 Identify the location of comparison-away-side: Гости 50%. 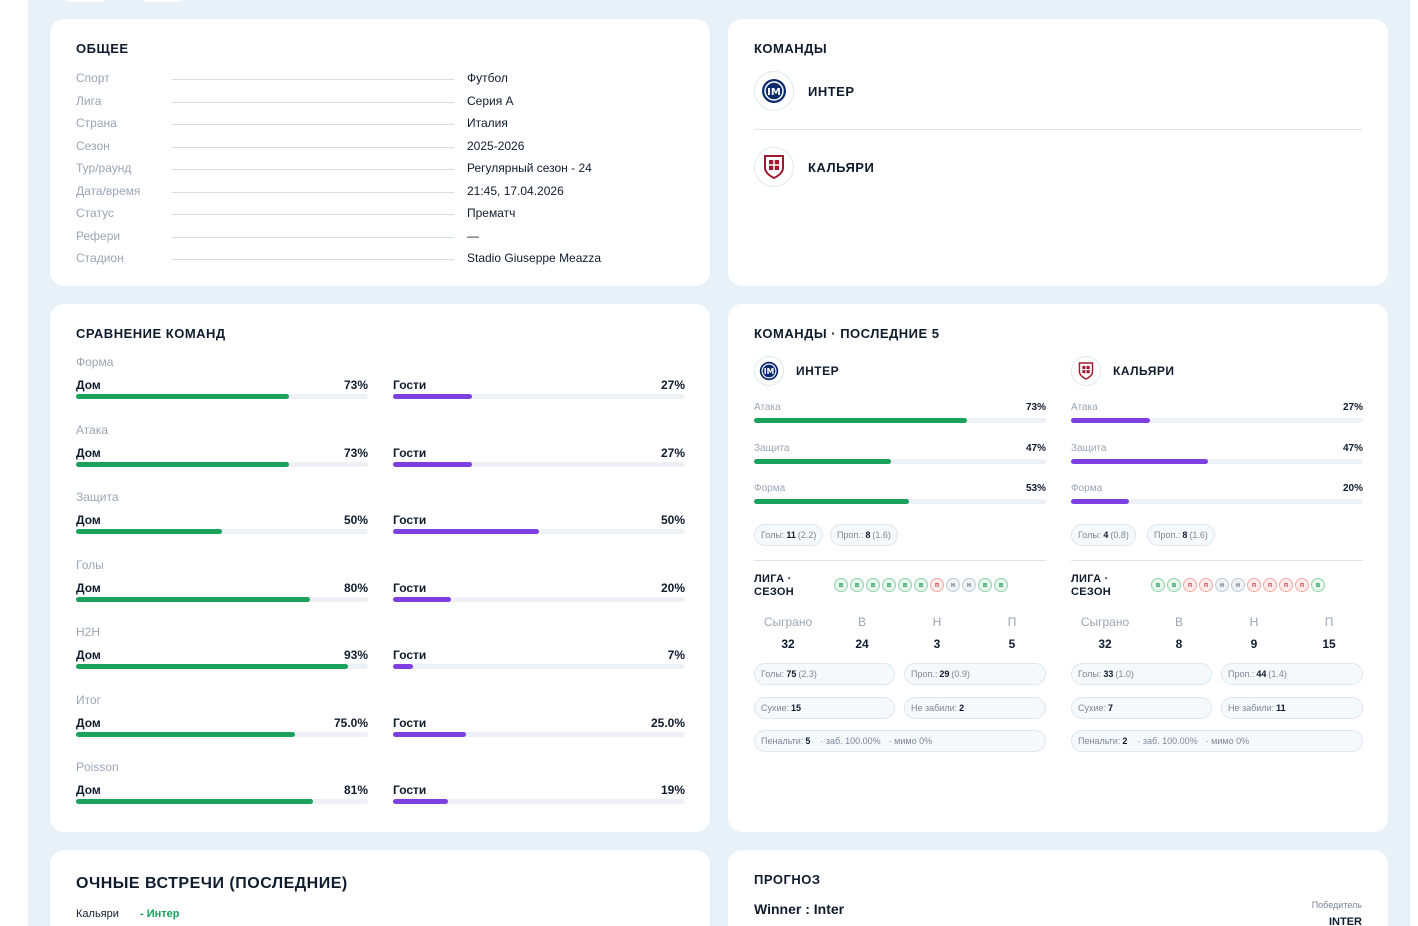
(539, 528).